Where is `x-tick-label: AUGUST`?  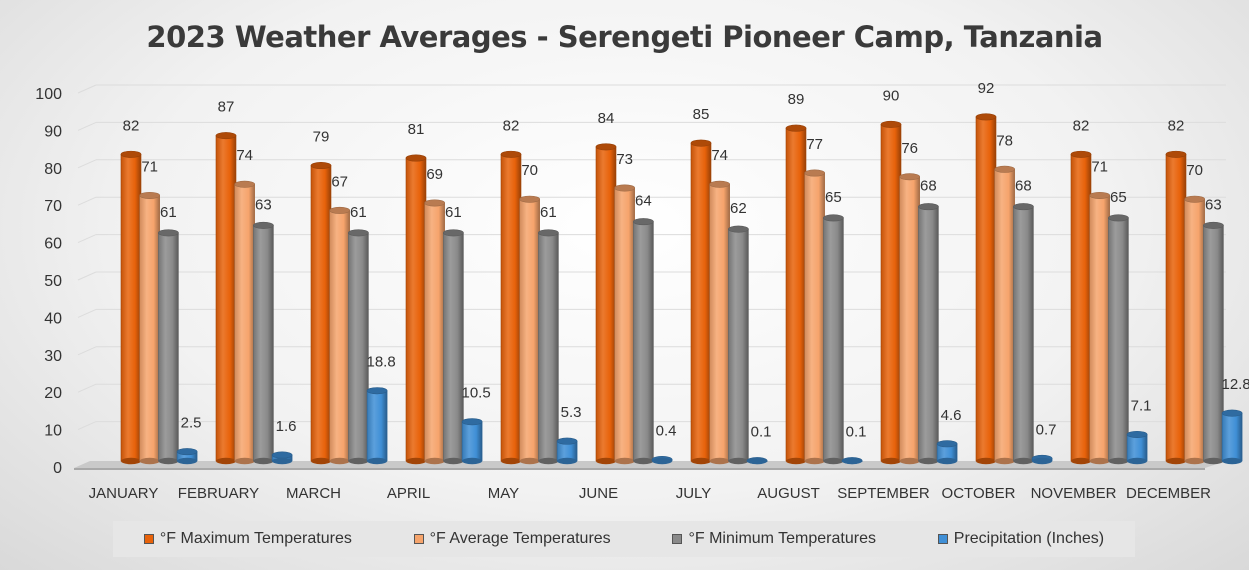 x-tick-label: AUGUST is located at coordinates (788, 493).